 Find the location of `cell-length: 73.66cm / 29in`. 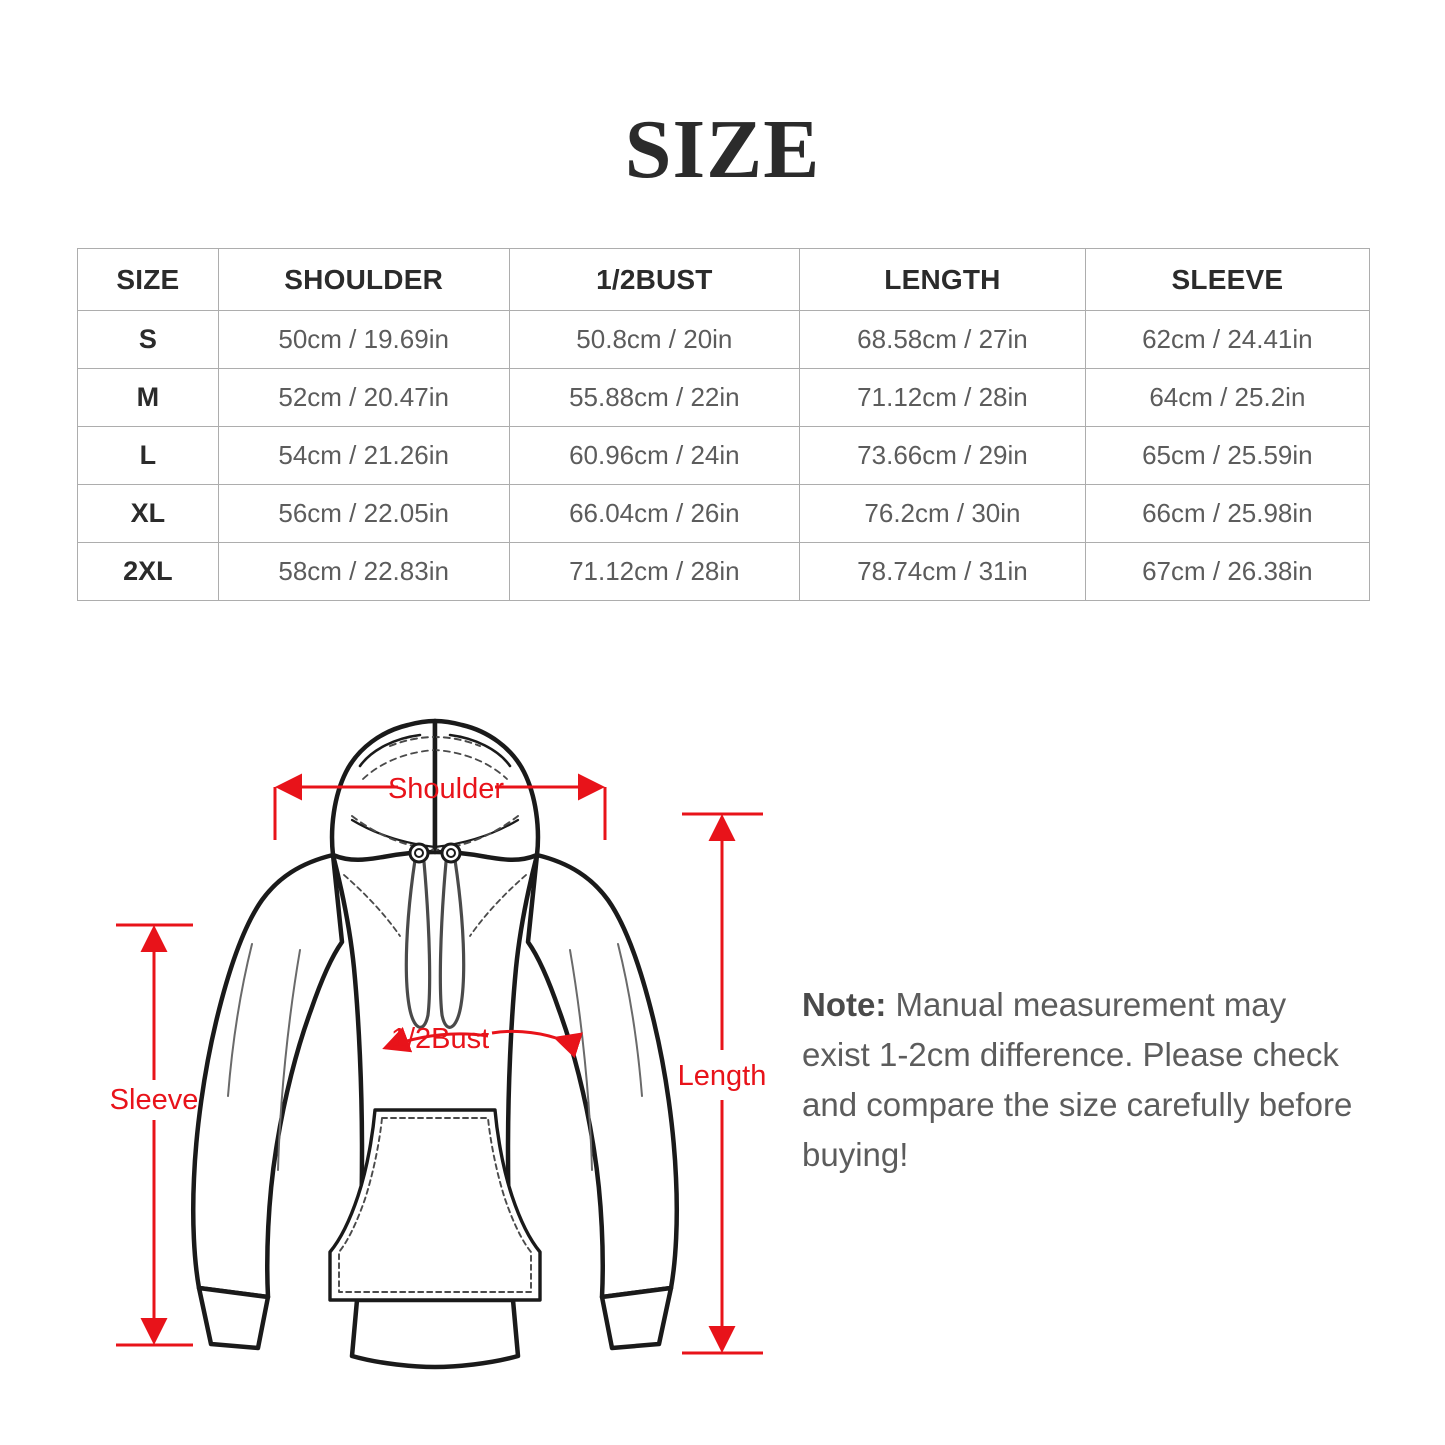

cell-length: 73.66cm / 29in is located at coordinates (942, 455).